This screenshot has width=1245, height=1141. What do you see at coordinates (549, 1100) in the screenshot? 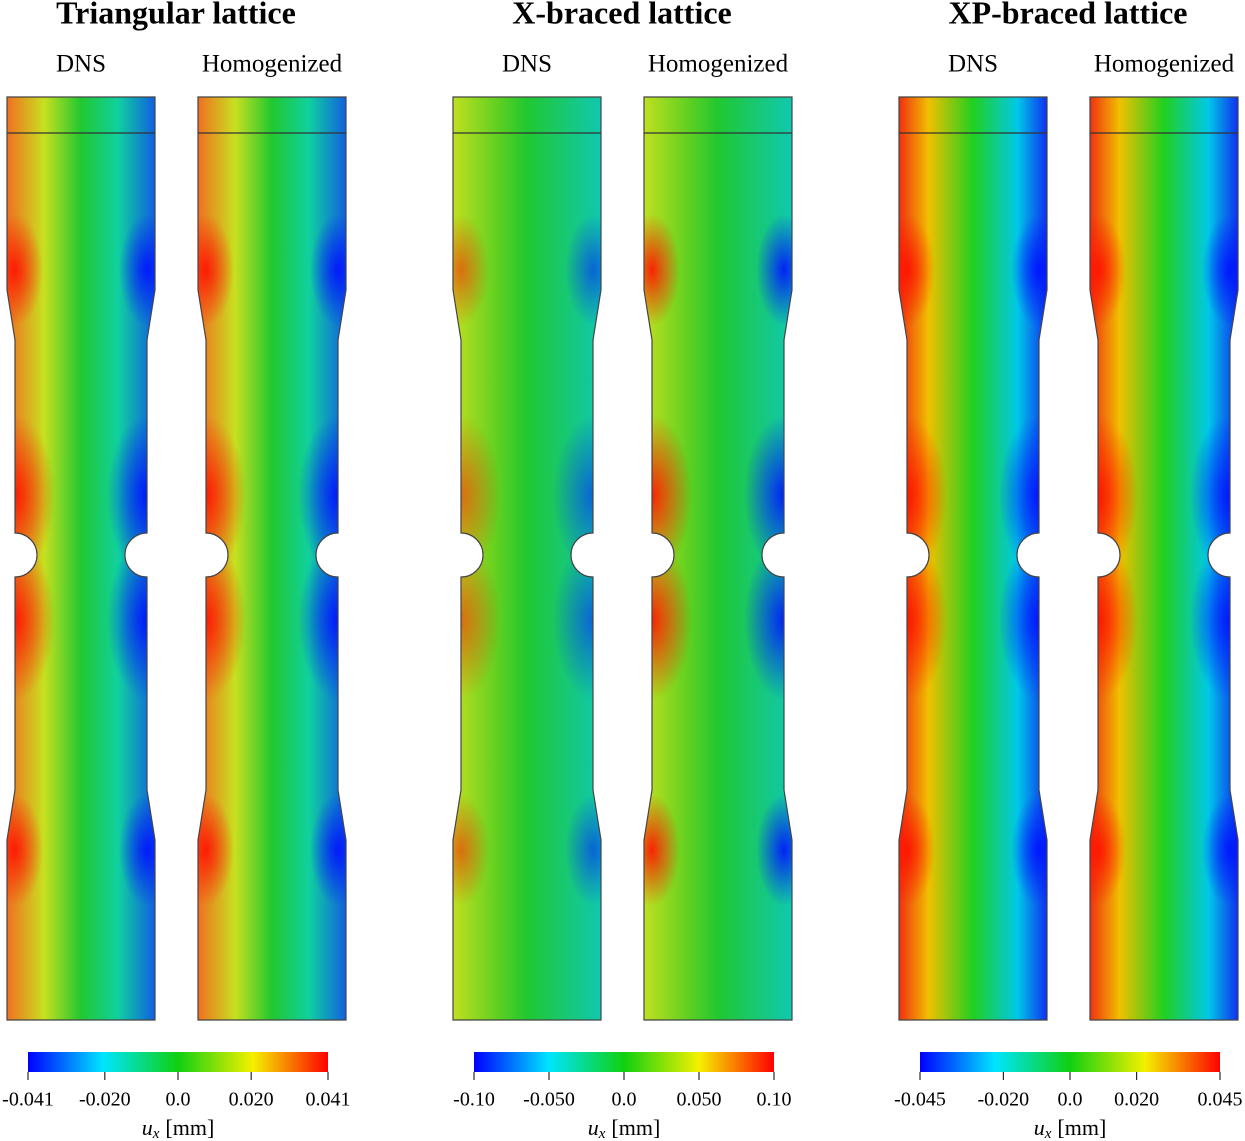
I see `colorbar-tick-label: -0.050` at bounding box center [549, 1100].